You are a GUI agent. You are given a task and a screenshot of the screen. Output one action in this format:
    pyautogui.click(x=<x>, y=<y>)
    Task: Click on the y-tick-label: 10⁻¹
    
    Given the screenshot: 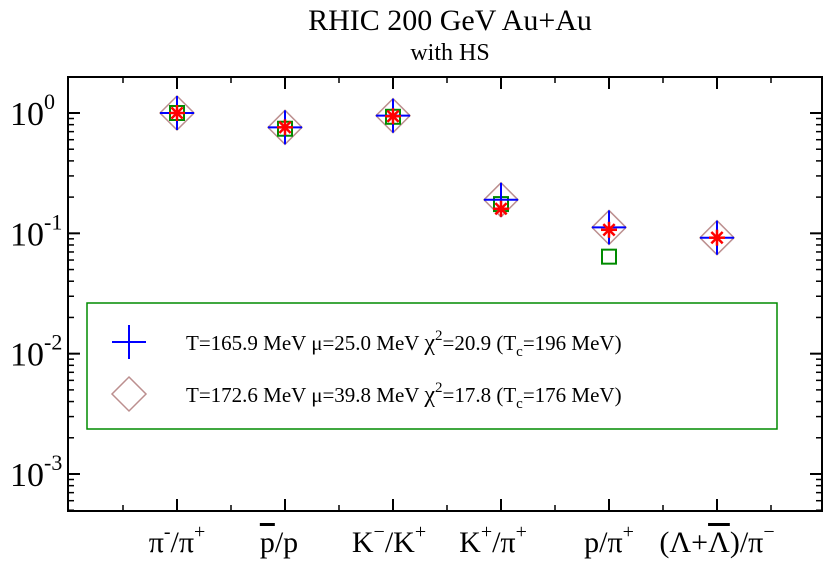 What is the action you would take?
    pyautogui.click(x=36, y=231)
    